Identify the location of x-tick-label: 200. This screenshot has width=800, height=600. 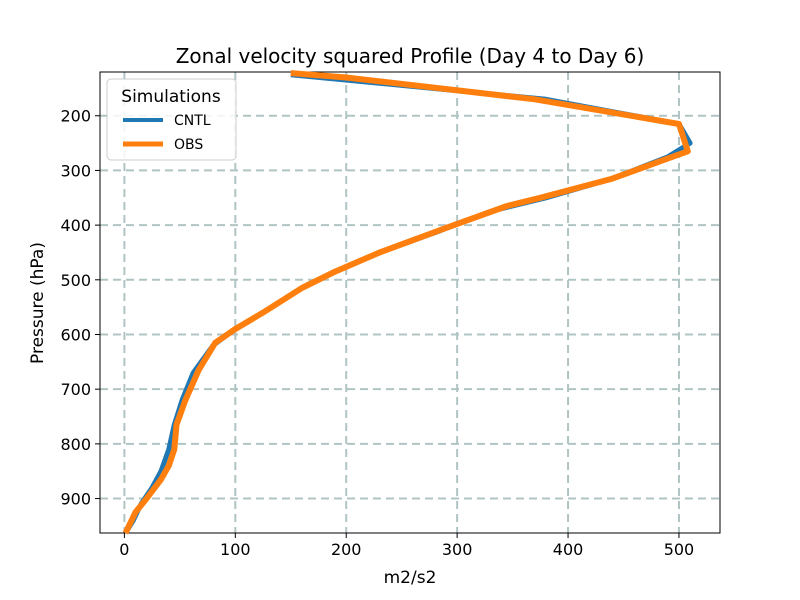
(346, 549).